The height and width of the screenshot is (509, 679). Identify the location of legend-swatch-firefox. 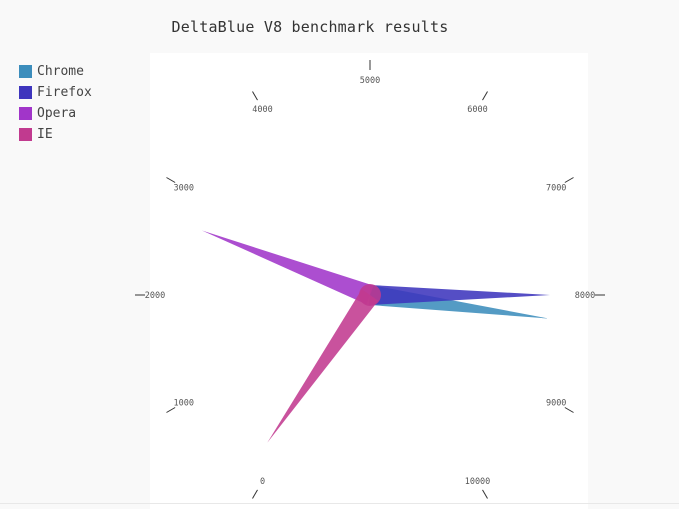
(25, 92).